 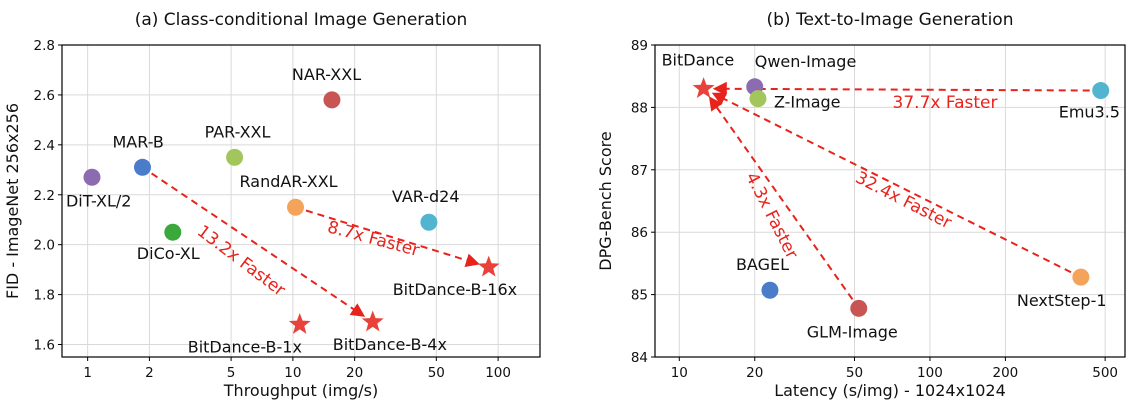 What do you see at coordinates (703, 87) in the screenshot?
I see `point-bitdance-star` at bounding box center [703, 87].